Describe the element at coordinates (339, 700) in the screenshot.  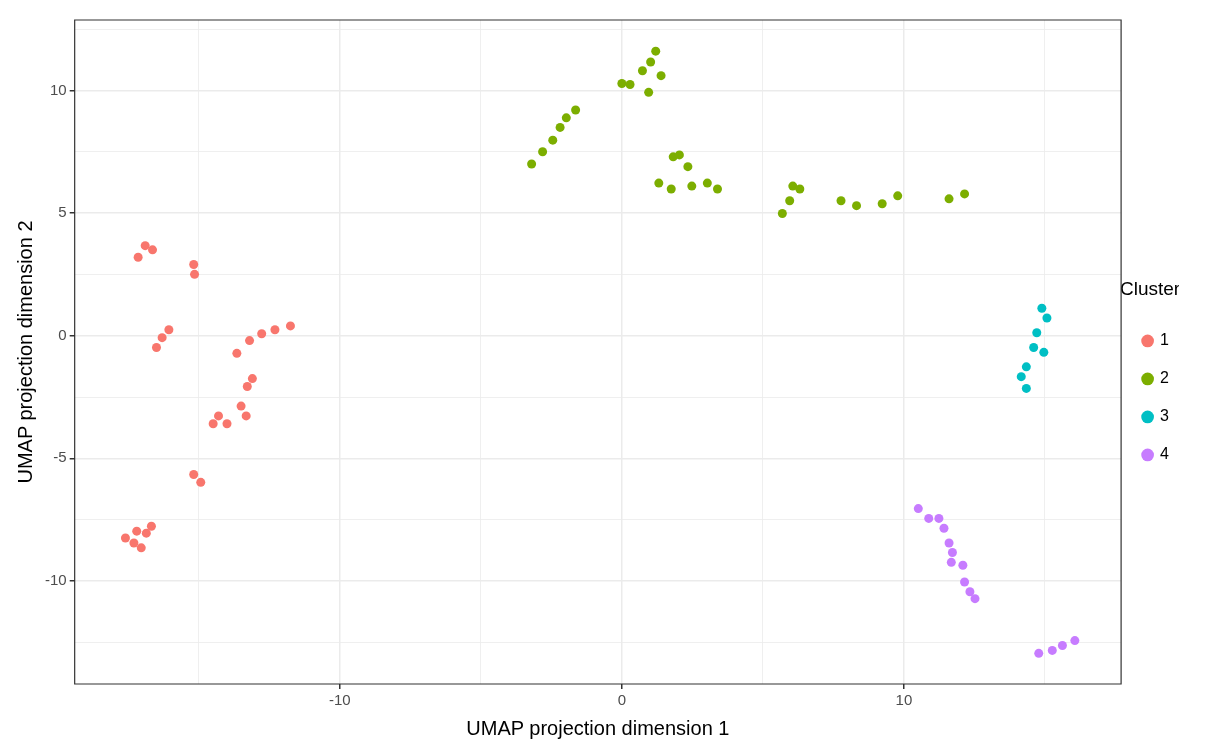
I see `x-tick-label: -10` at that location.